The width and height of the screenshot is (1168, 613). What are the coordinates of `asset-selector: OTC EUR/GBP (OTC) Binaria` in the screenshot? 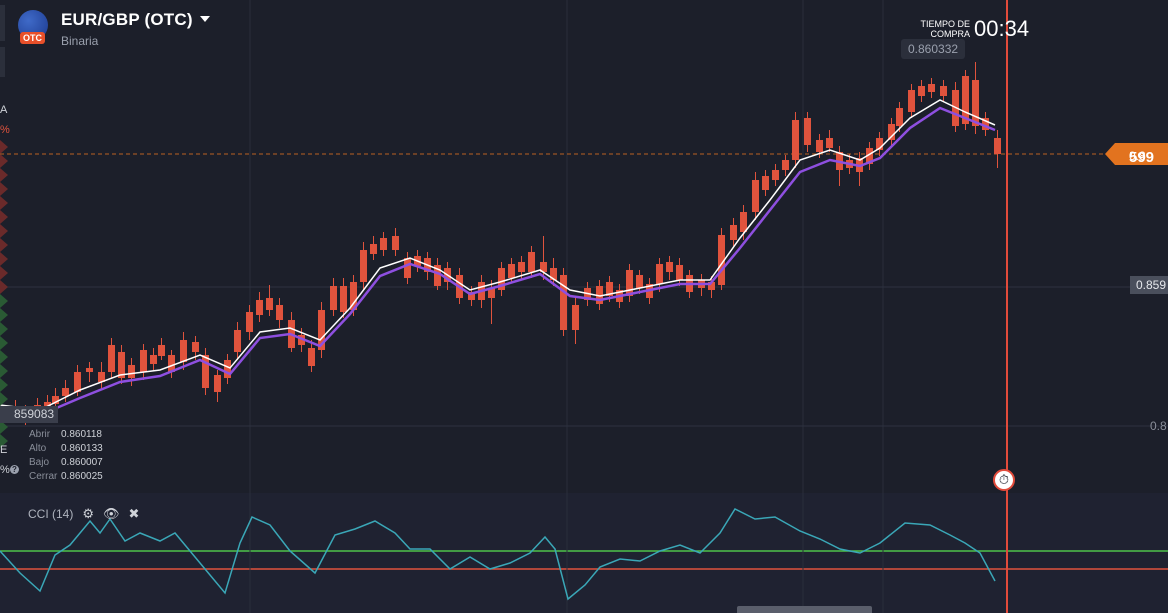 It's located at (114, 29).